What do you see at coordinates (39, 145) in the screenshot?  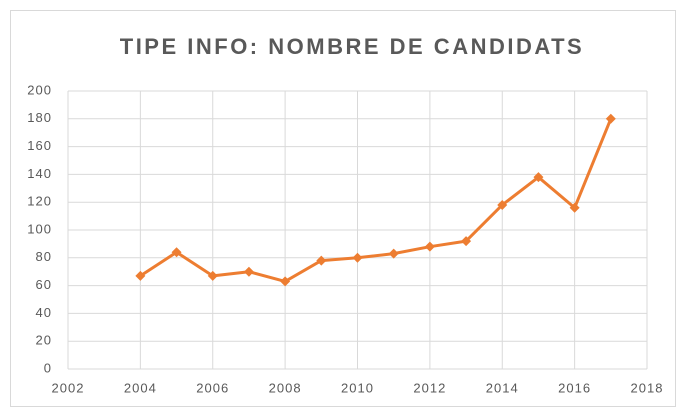 I see `y-tick-label: 160` at bounding box center [39, 145].